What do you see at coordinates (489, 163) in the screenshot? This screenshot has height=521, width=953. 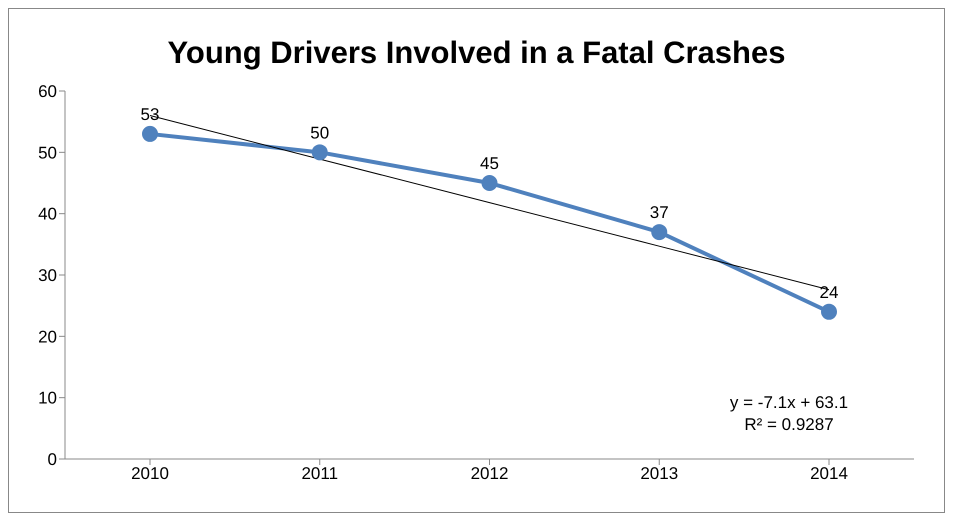 I see `data-label: 45` at bounding box center [489, 163].